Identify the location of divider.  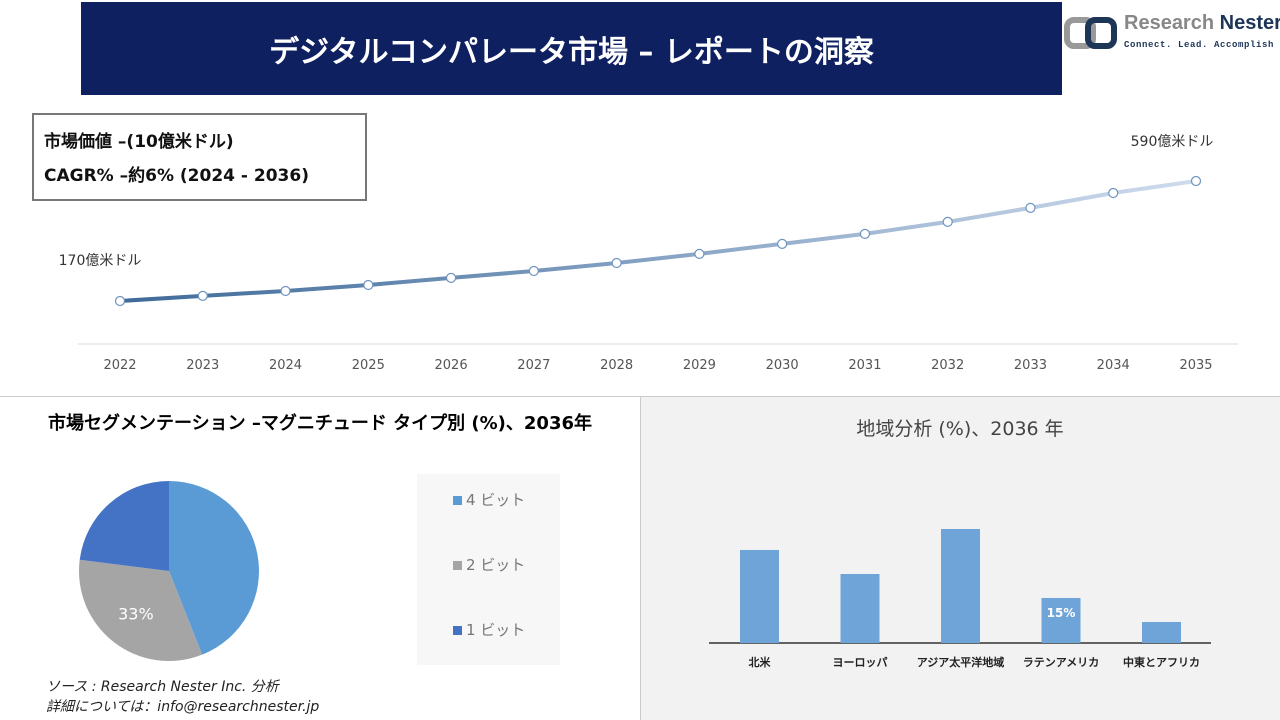
(640, 396).